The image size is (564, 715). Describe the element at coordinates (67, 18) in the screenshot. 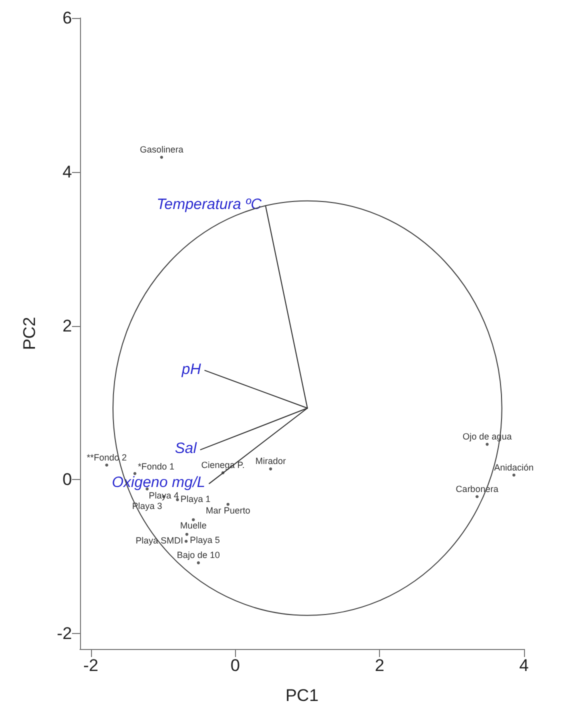

I see `y-tick-label: 6` at that location.